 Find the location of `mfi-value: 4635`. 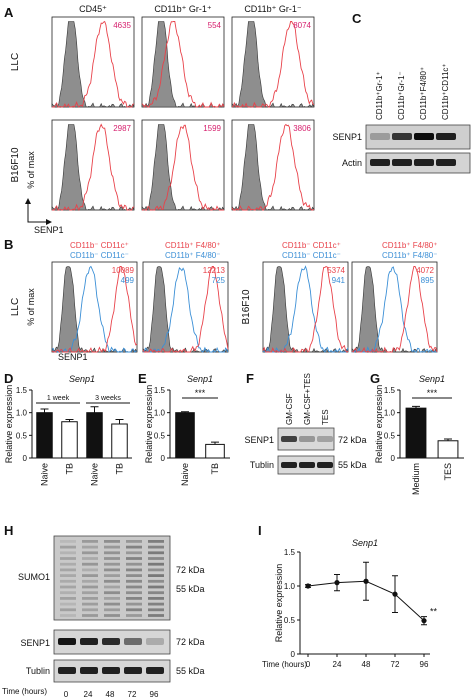

mfi-value: 4635 is located at coordinates (122, 25).